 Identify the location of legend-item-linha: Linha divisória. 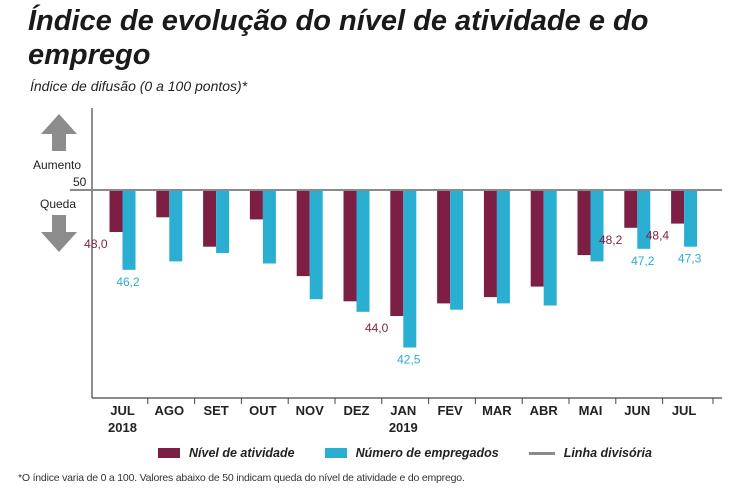
(590, 453).